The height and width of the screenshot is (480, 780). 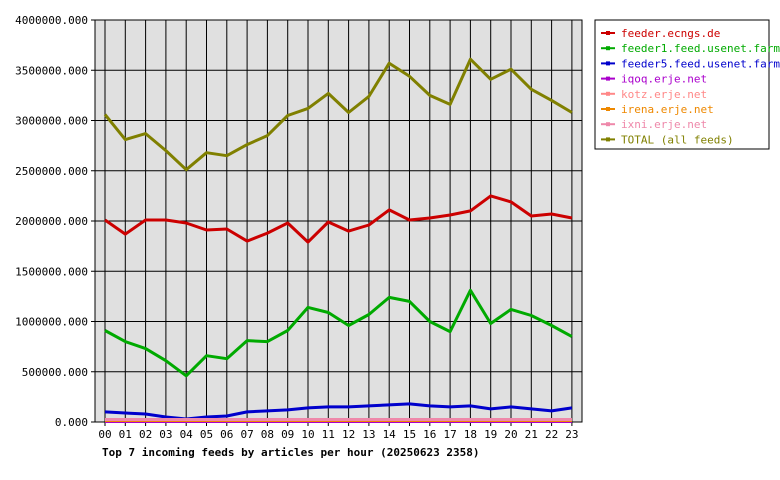 What do you see at coordinates (51, 322) in the screenshot?
I see `y-tick-label: 1000000.000` at bounding box center [51, 322].